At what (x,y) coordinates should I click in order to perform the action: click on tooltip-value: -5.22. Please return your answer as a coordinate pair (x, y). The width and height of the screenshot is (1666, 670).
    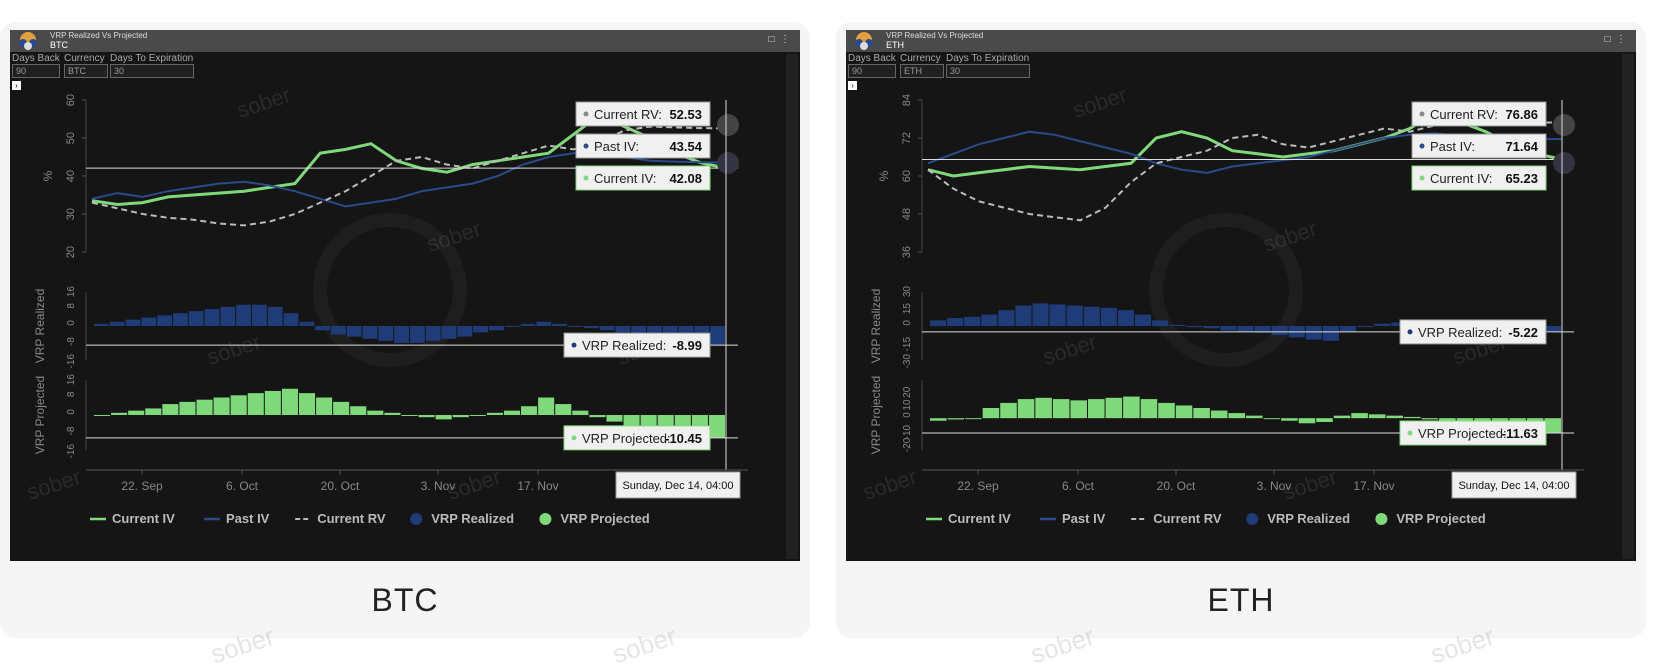
    Looking at the image, I should click on (1523, 332).